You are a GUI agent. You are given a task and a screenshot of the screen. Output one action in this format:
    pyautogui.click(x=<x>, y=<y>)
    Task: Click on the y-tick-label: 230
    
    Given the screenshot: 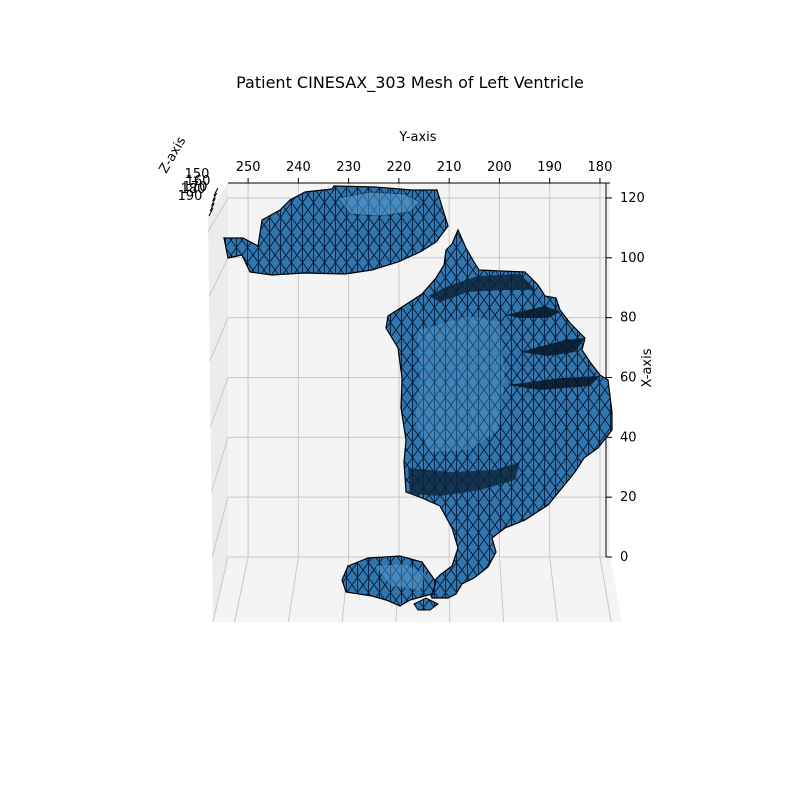 What is the action you would take?
    pyautogui.click(x=348, y=167)
    